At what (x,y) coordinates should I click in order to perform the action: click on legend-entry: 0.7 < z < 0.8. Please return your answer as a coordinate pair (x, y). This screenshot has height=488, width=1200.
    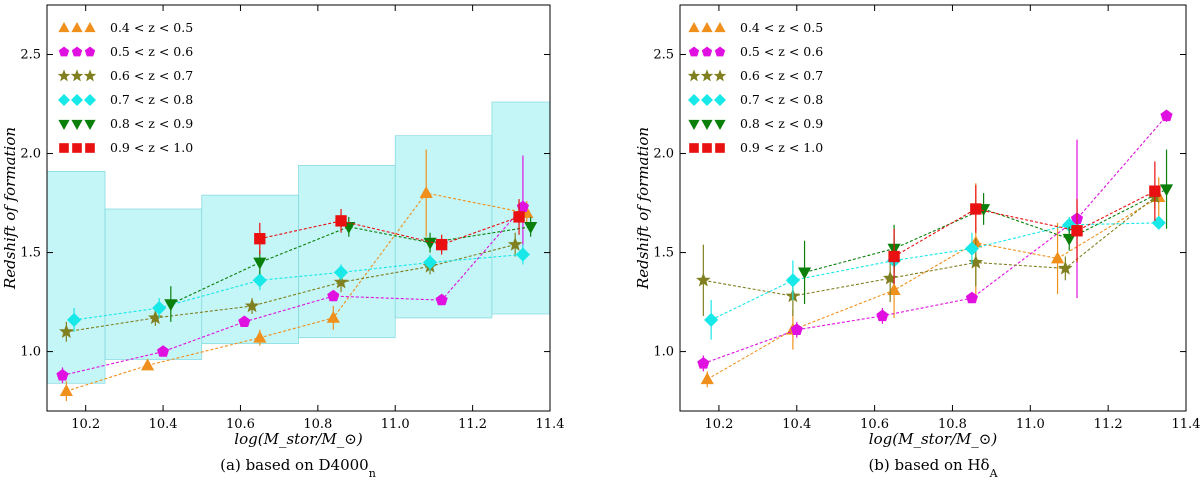
    Looking at the image, I should click on (755, 99).